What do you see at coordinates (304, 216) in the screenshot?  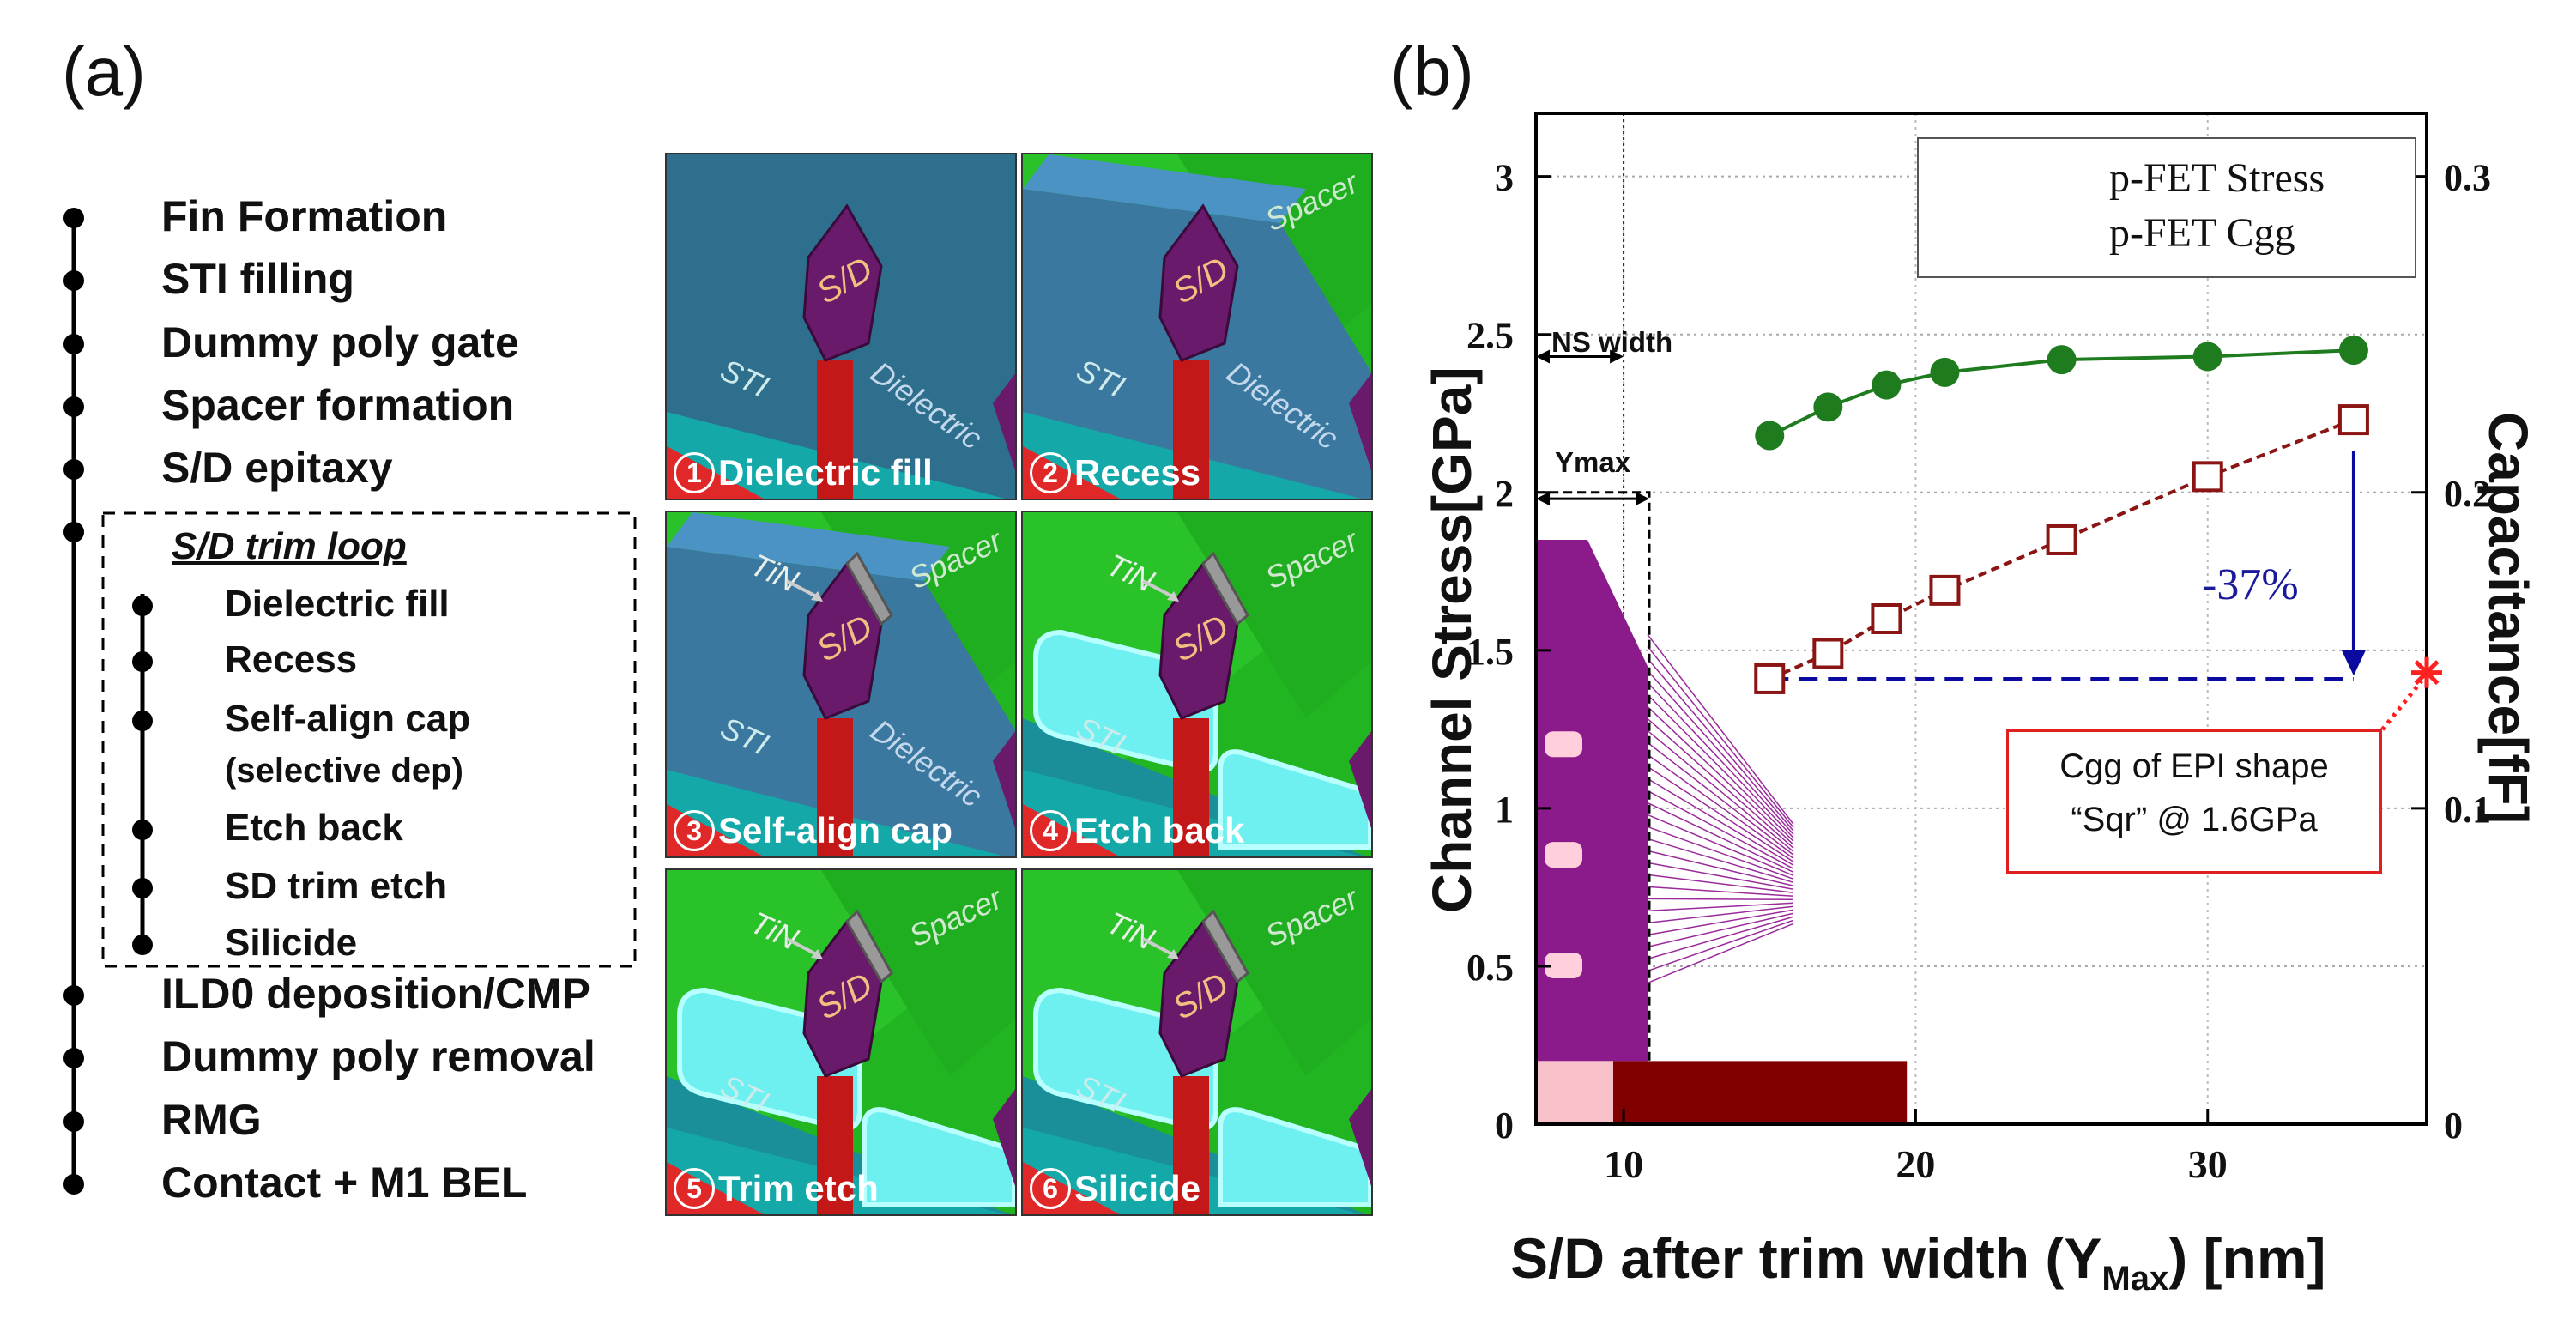 I see `flow-step-label: Fin Formation` at bounding box center [304, 216].